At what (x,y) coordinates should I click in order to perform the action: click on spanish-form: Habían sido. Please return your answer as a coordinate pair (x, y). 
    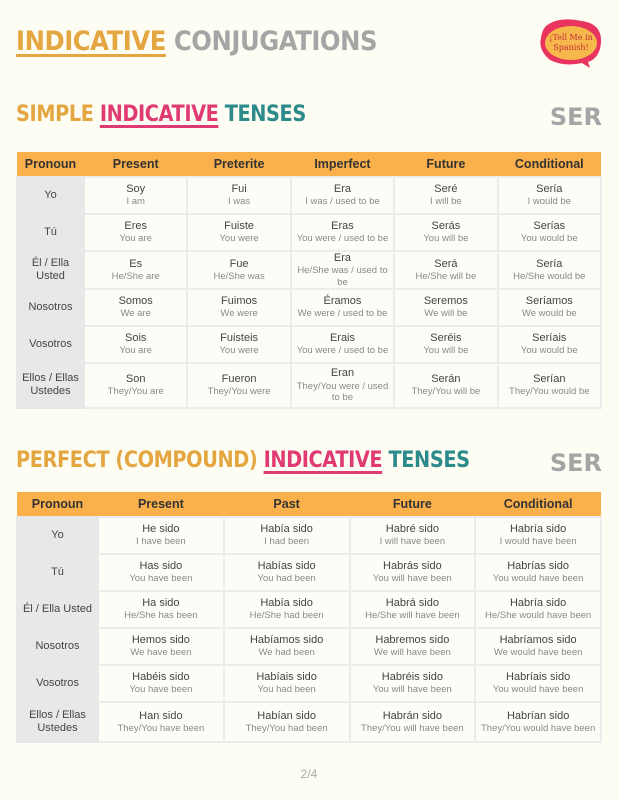
    Looking at the image, I should click on (286, 715).